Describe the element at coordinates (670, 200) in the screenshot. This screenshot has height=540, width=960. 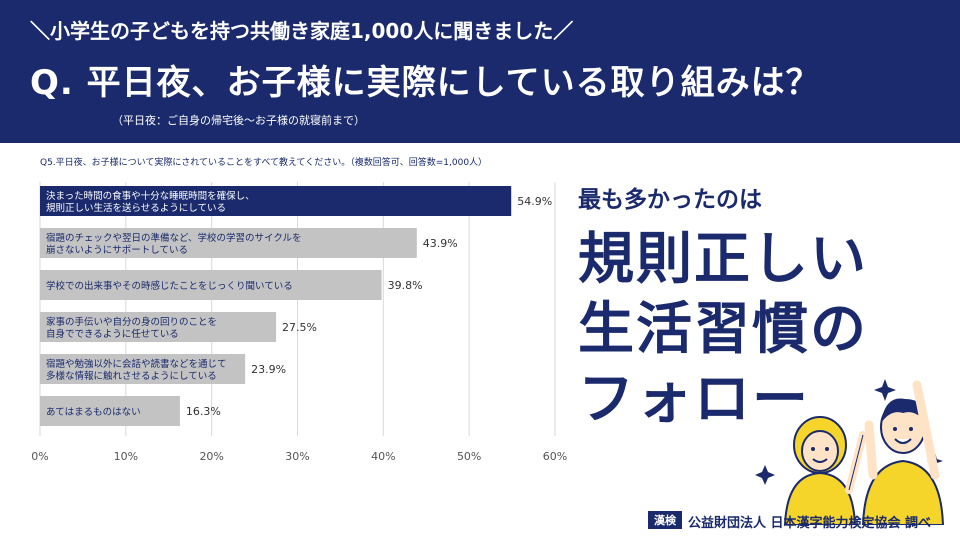
I see `highlight-lead: 最も多かったのは` at that location.